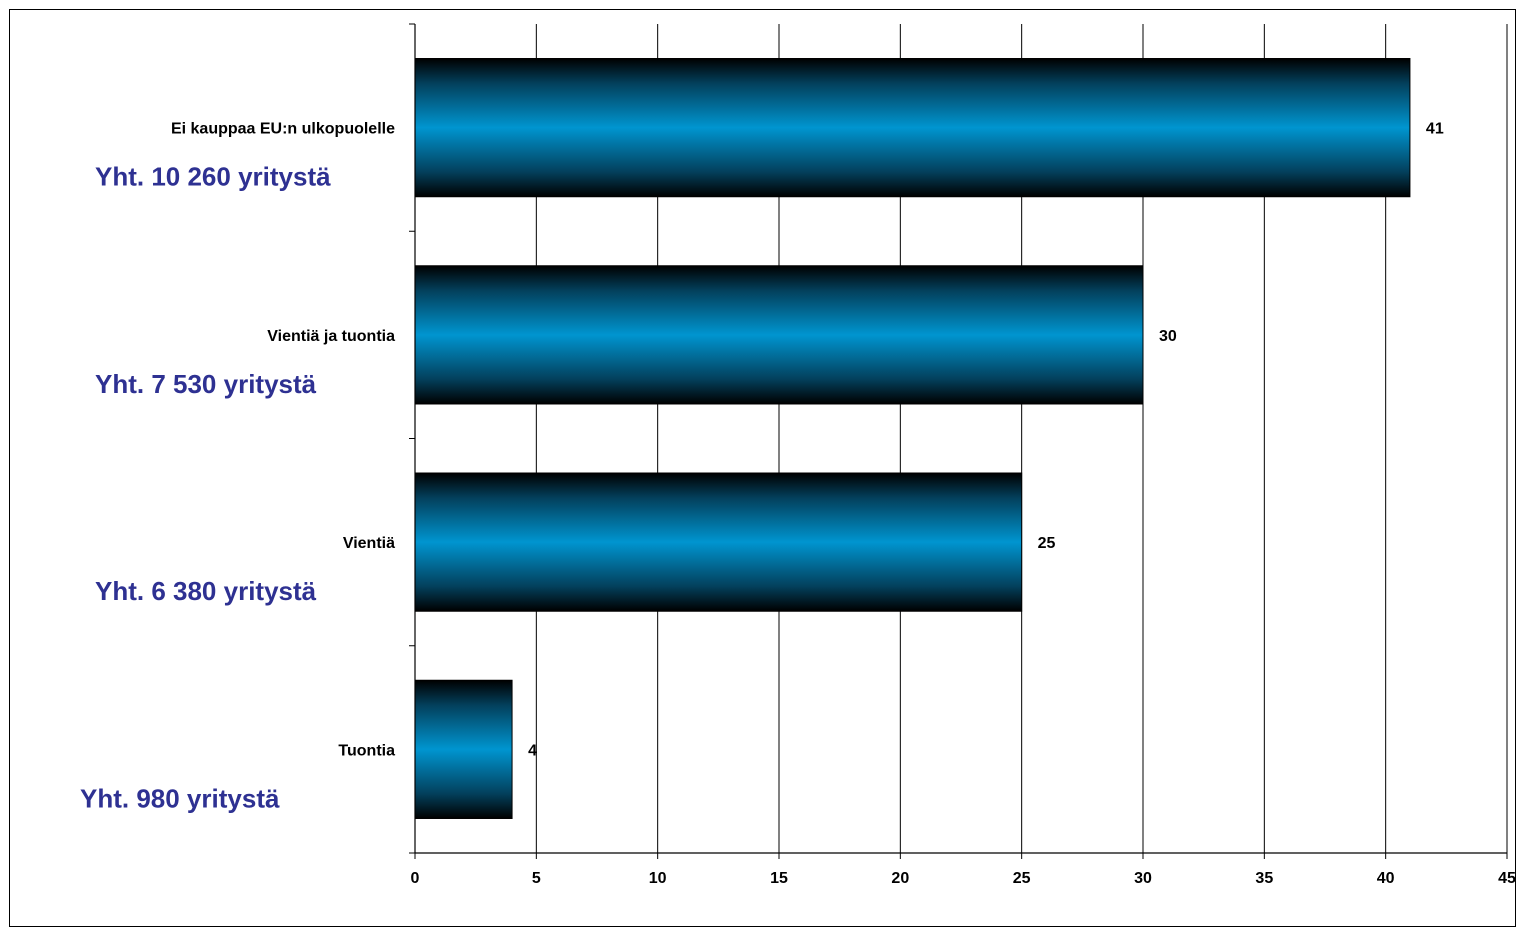  What do you see at coordinates (1507, 878) in the screenshot?
I see `x-tick-label: 45` at bounding box center [1507, 878].